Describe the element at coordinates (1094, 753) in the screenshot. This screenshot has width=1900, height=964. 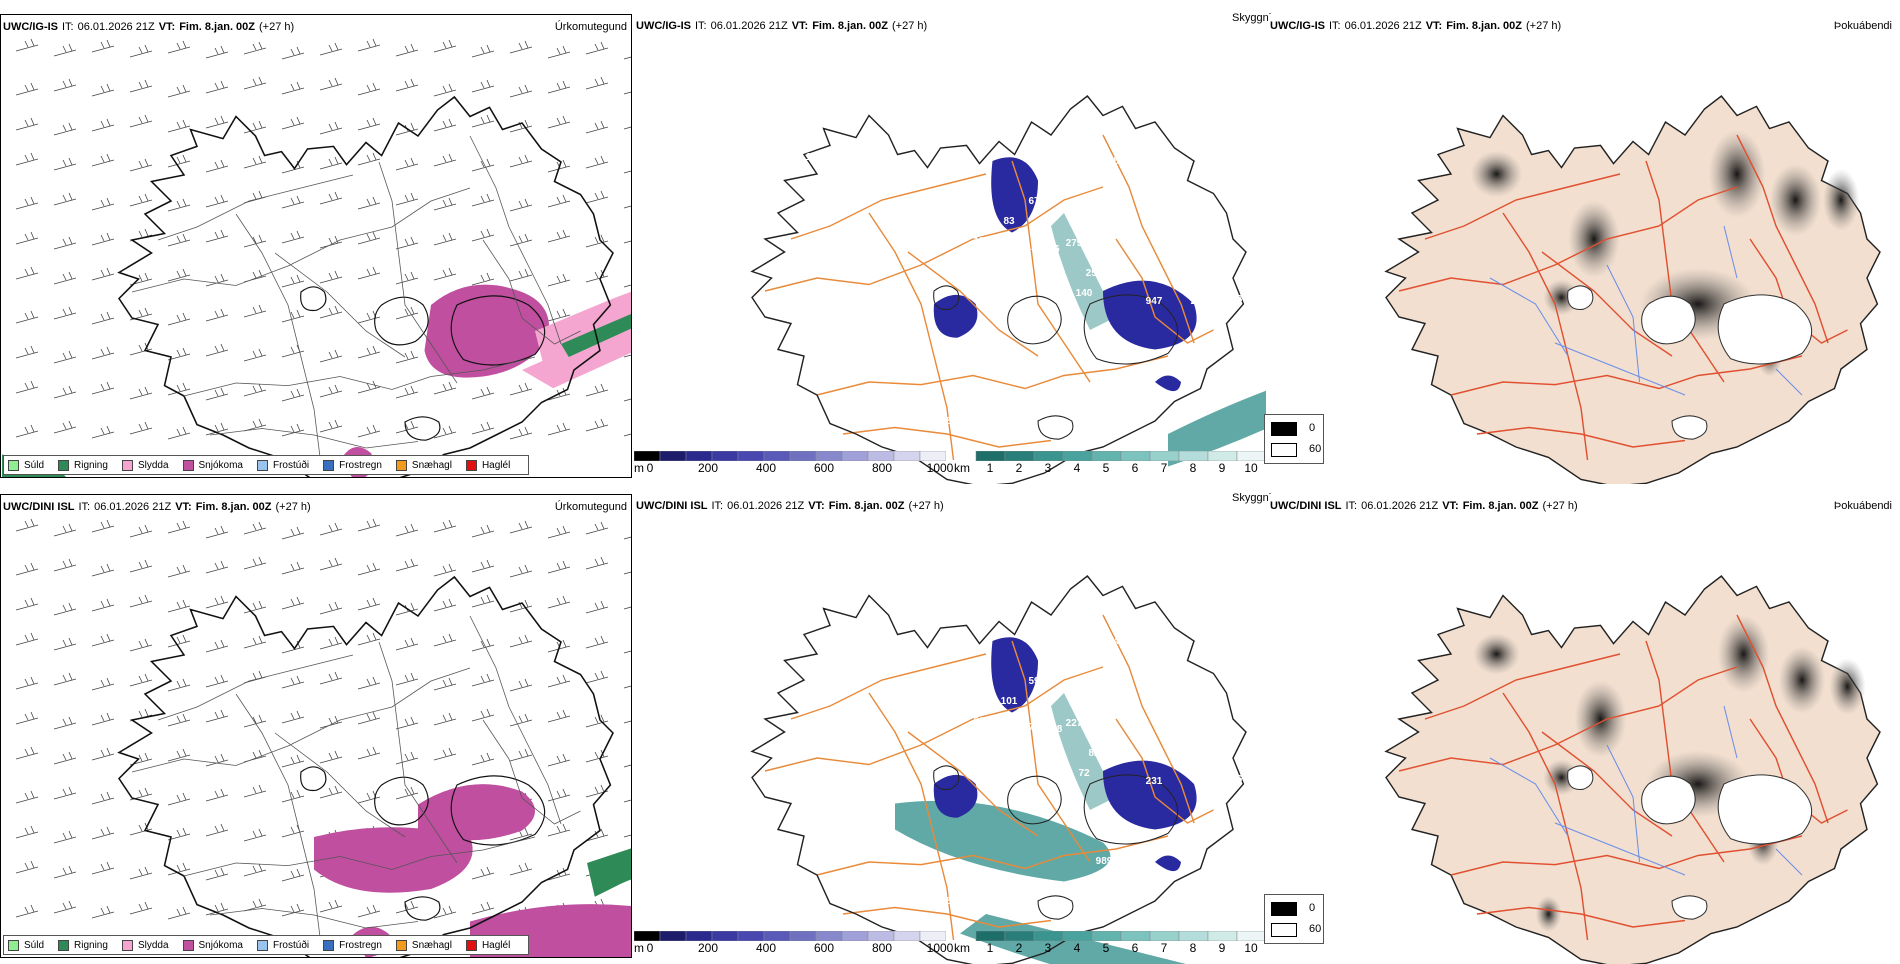
I see `cloud-base-label: 82` at that location.